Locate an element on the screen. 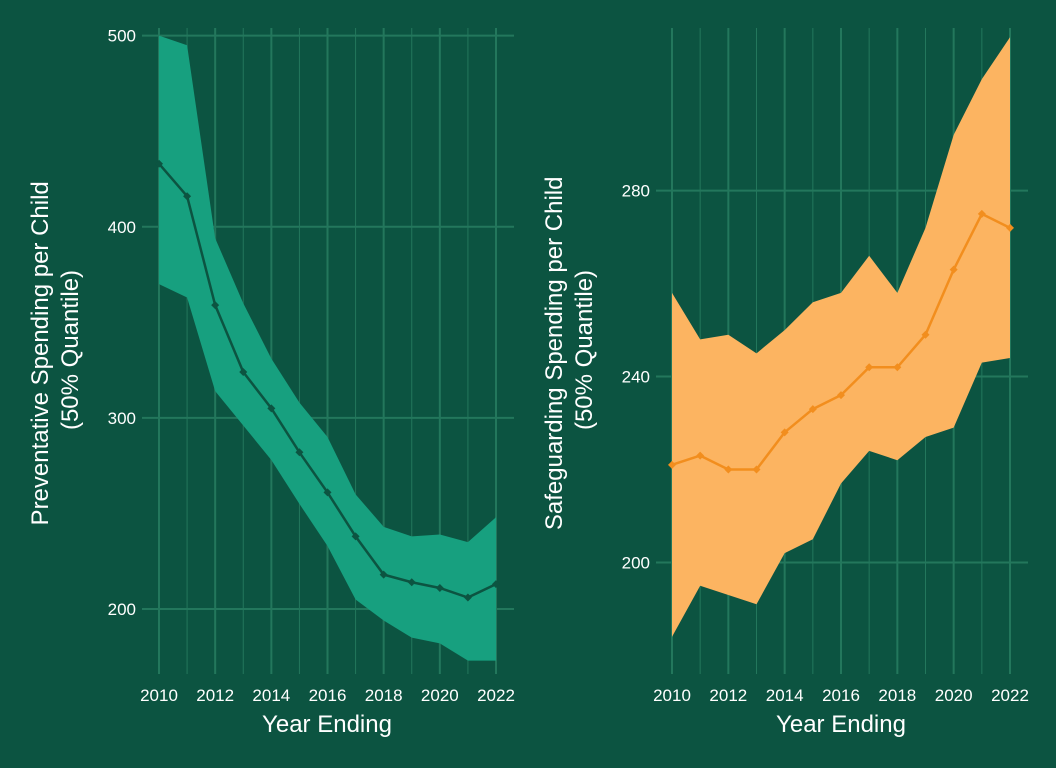 The height and width of the screenshot is (768, 1056). right-x-tick-label: 2022 is located at coordinates (1010, 695).